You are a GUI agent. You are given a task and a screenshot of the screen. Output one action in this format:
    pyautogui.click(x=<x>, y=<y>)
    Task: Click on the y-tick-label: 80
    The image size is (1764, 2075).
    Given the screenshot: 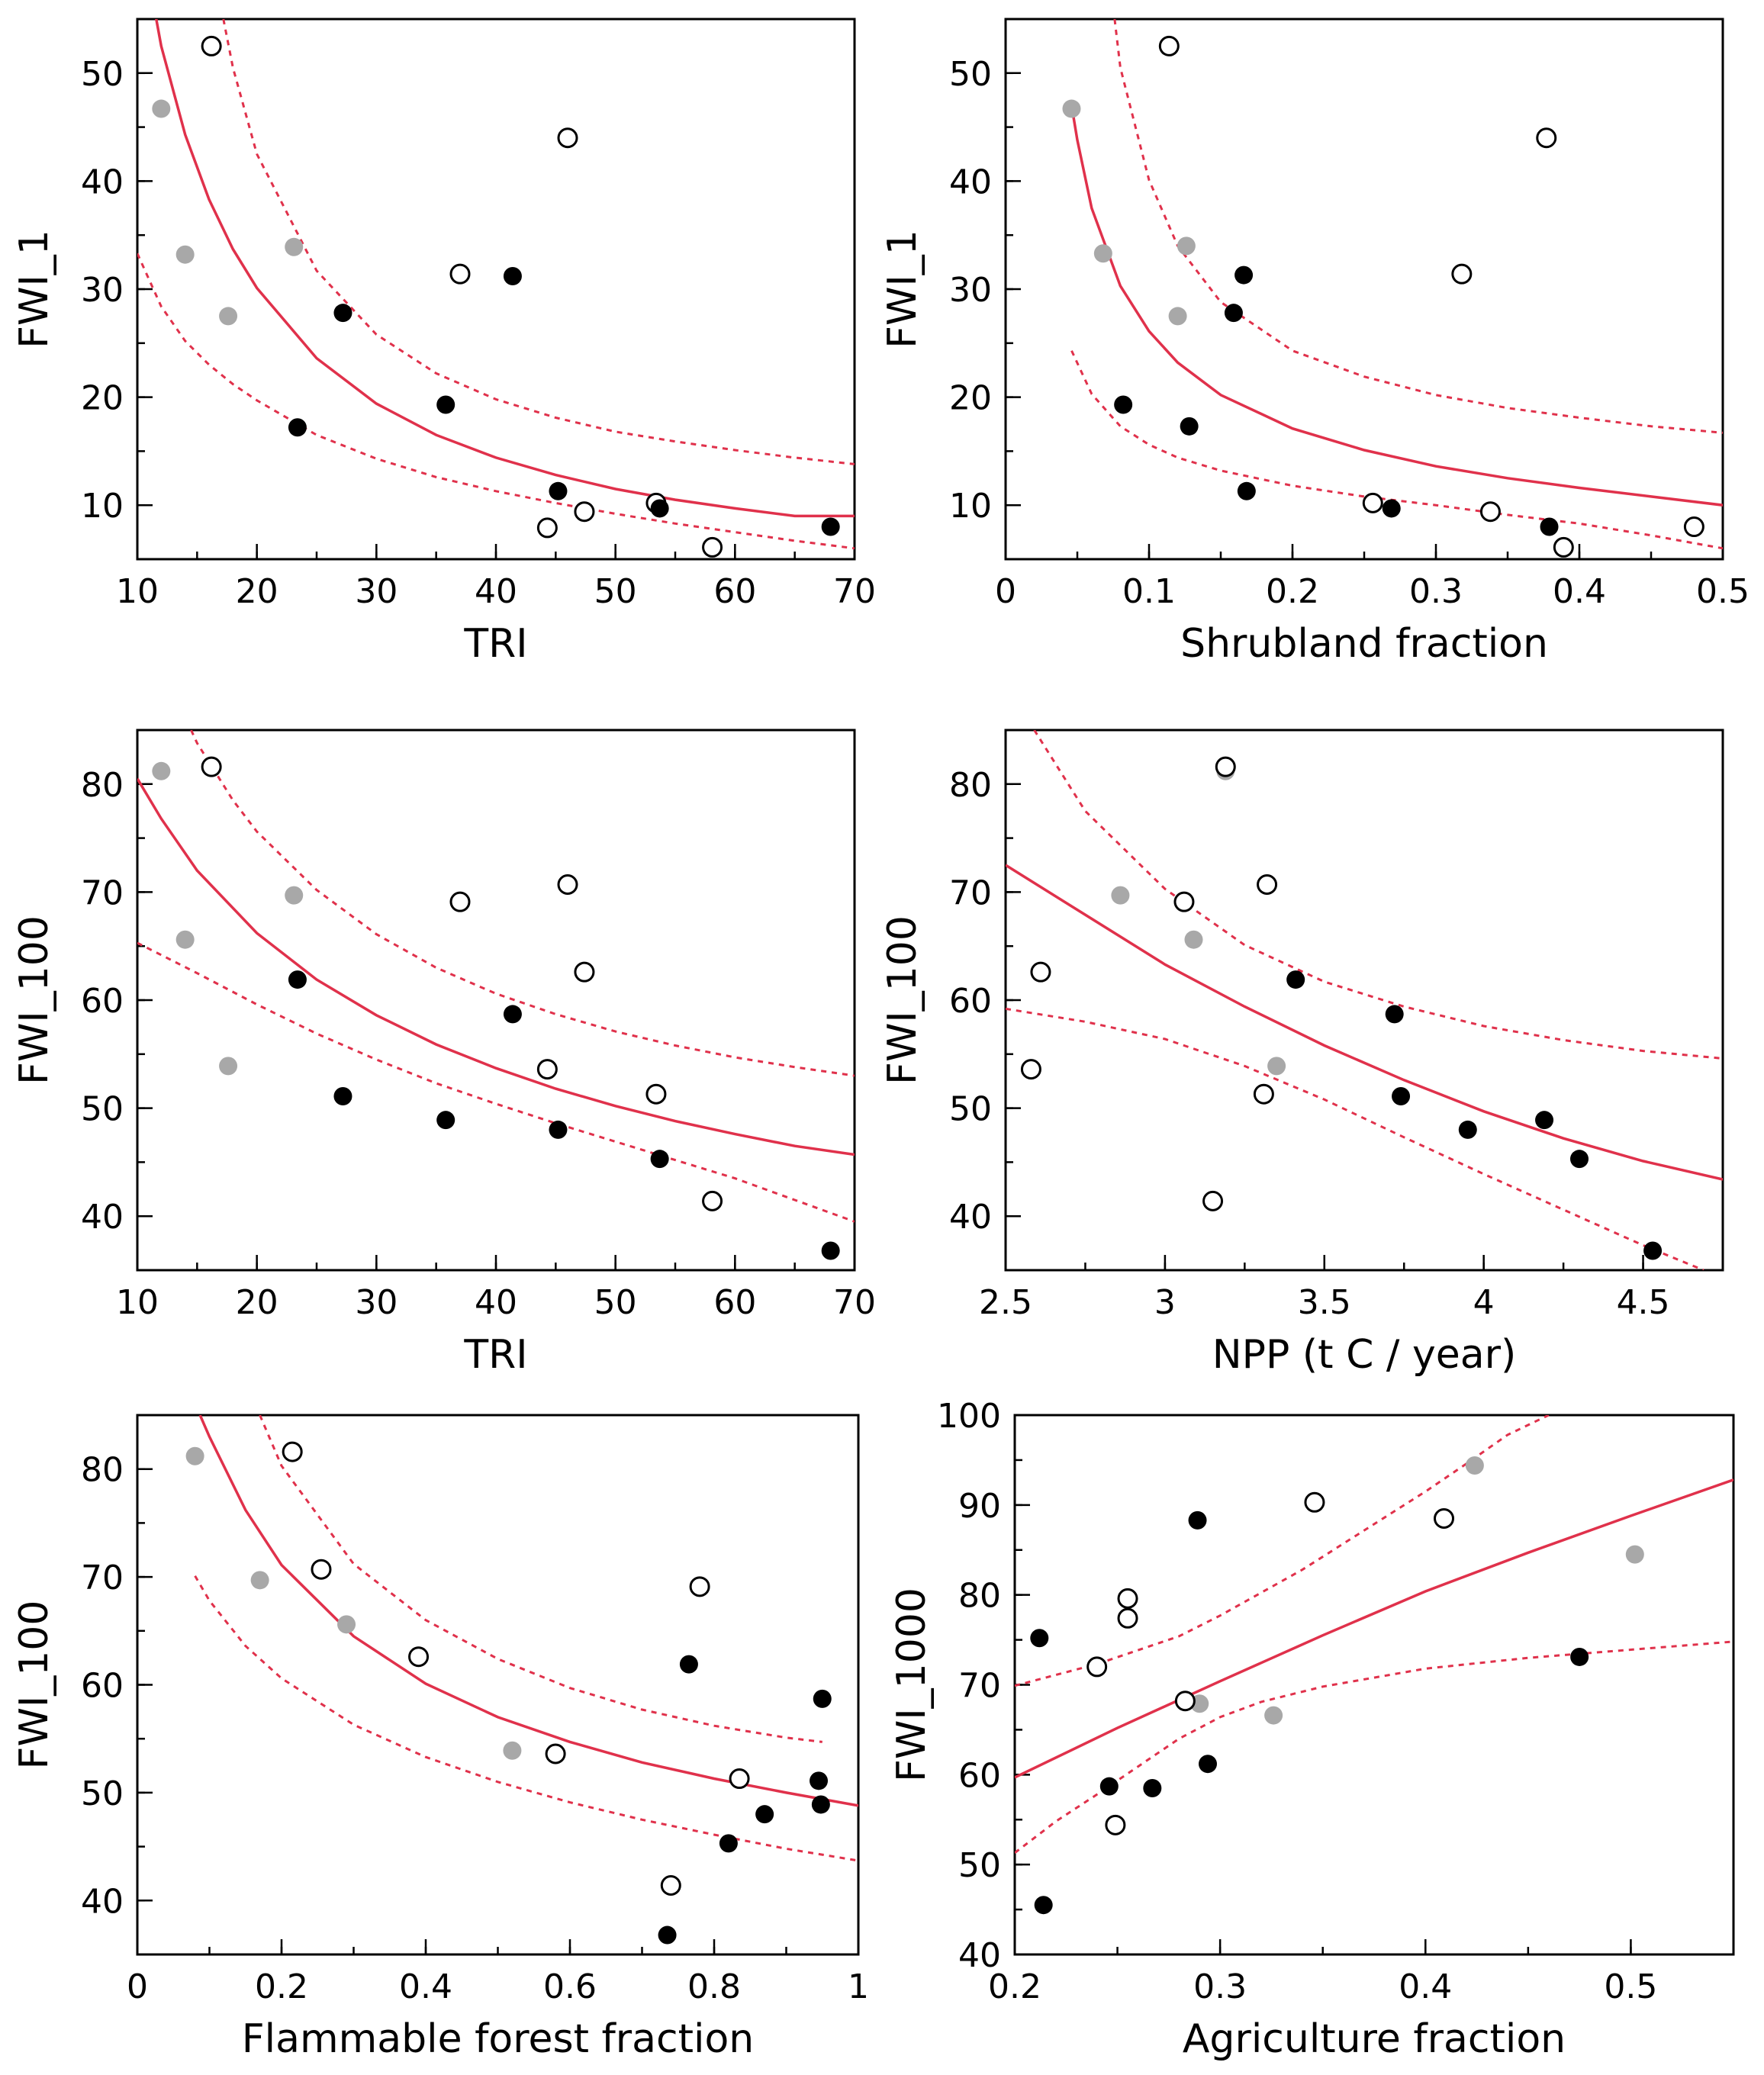 What is the action you would take?
    pyautogui.click(x=980, y=1596)
    